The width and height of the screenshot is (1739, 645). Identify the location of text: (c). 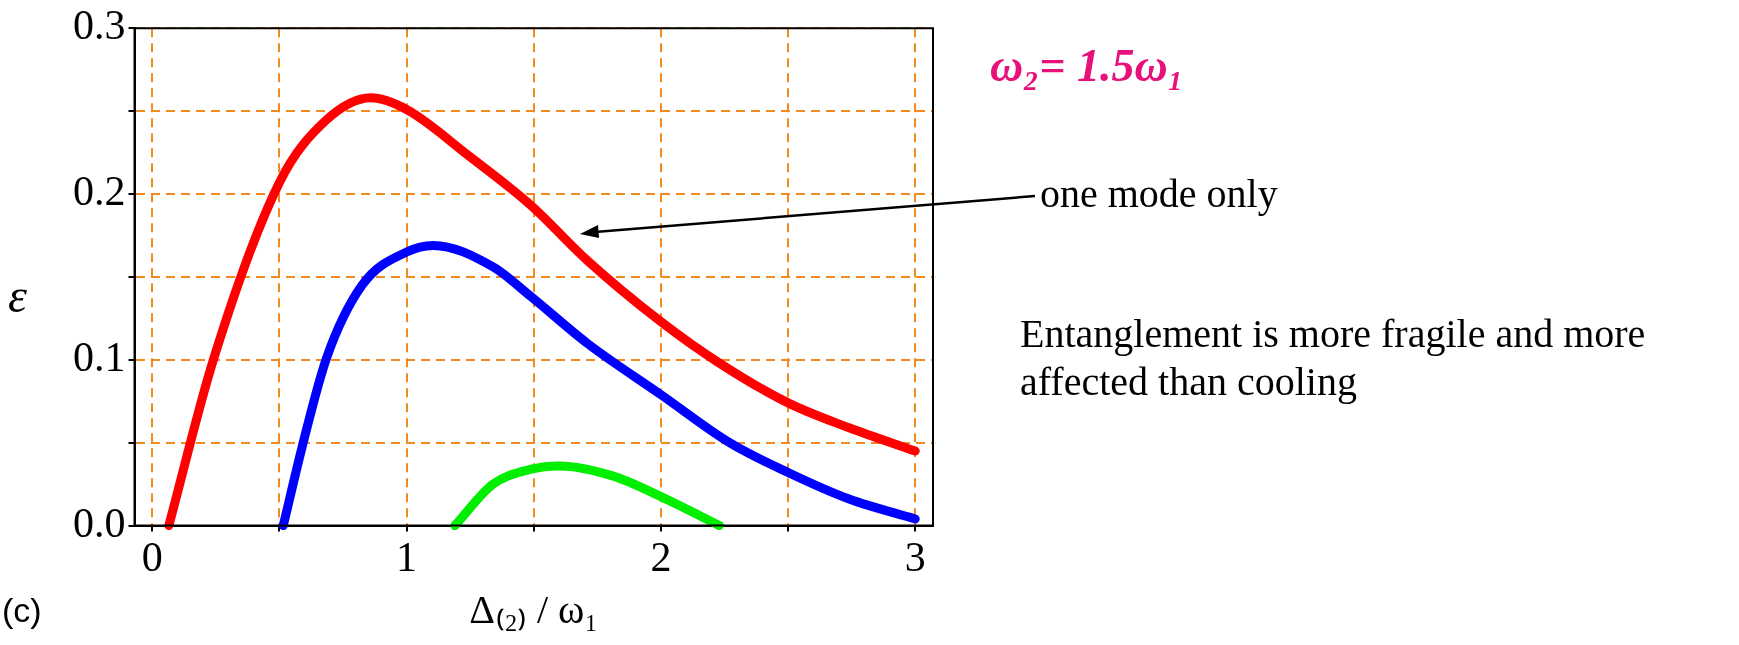
(22, 610).